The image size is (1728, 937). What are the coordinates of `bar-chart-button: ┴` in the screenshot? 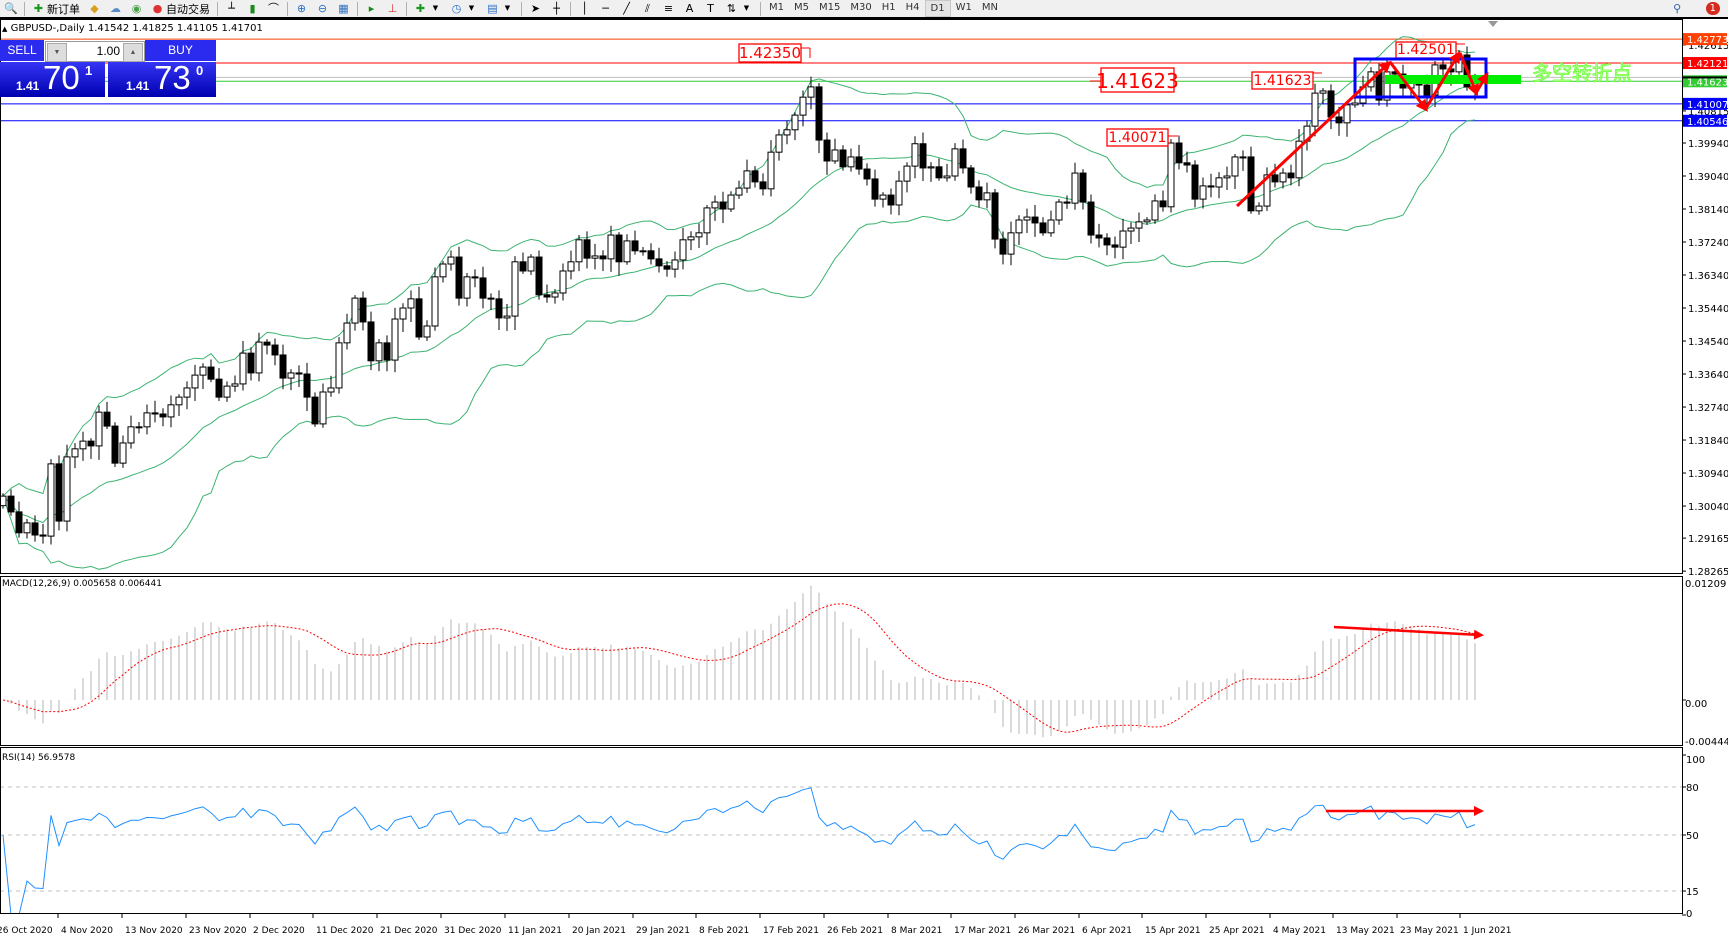 It's located at (231, 8).